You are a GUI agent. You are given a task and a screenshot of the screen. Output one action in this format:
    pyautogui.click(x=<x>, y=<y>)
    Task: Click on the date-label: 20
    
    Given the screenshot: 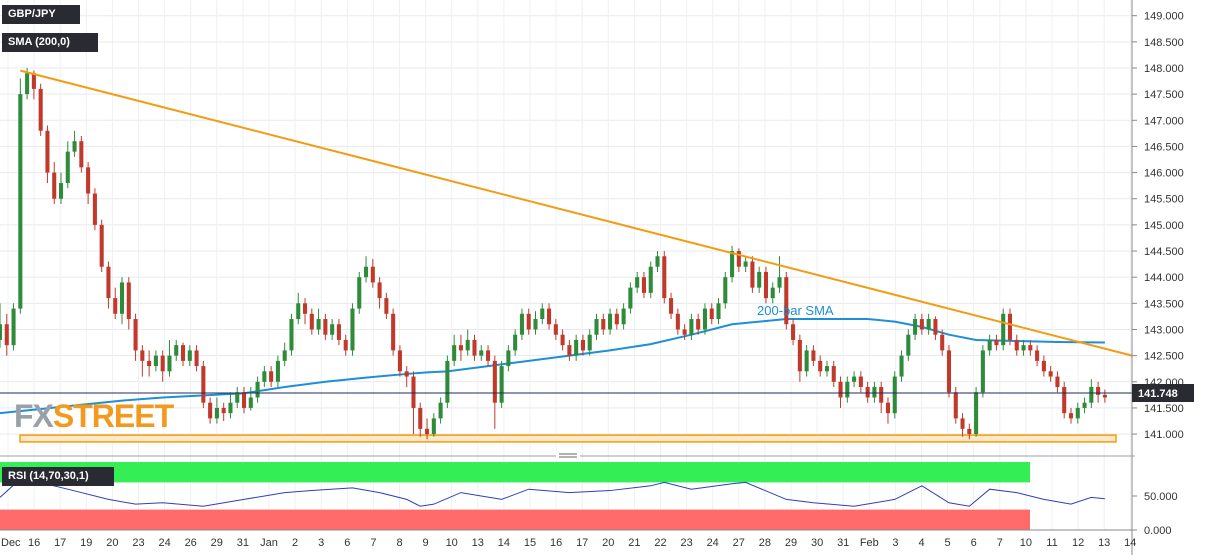 What is the action you would take?
    pyautogui.click(x=112, y=543)
    